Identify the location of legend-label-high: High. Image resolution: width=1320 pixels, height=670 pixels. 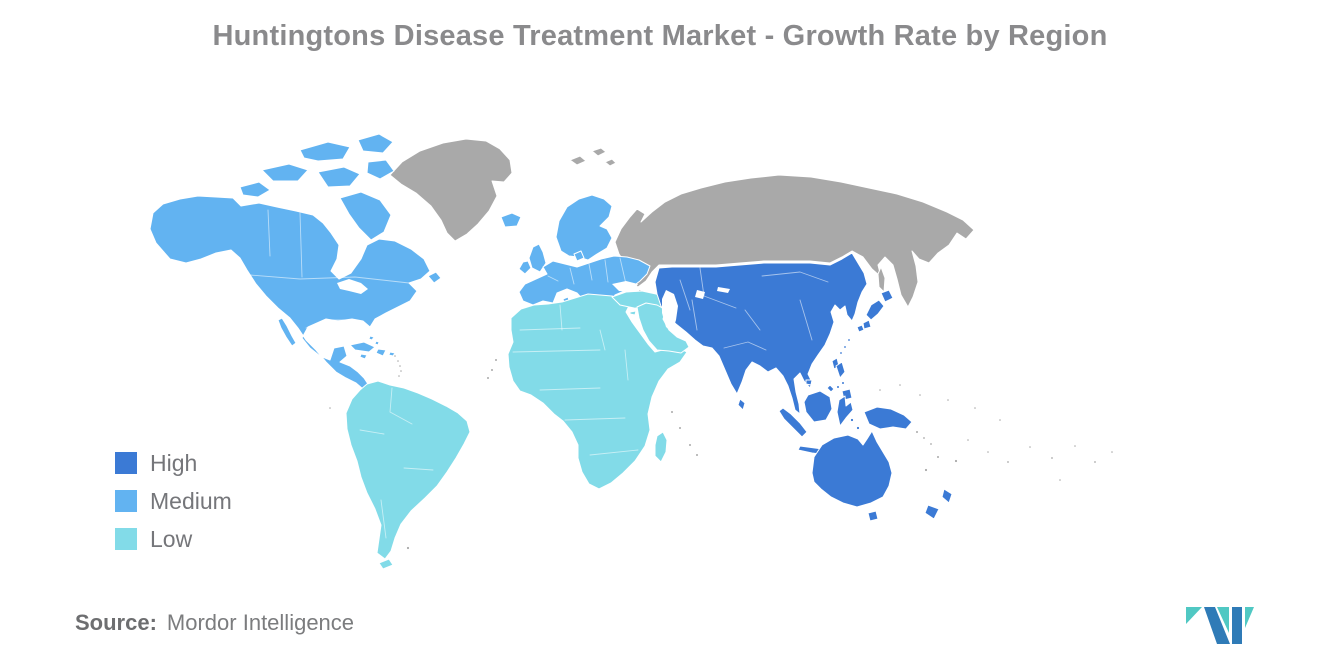
(174, 462).